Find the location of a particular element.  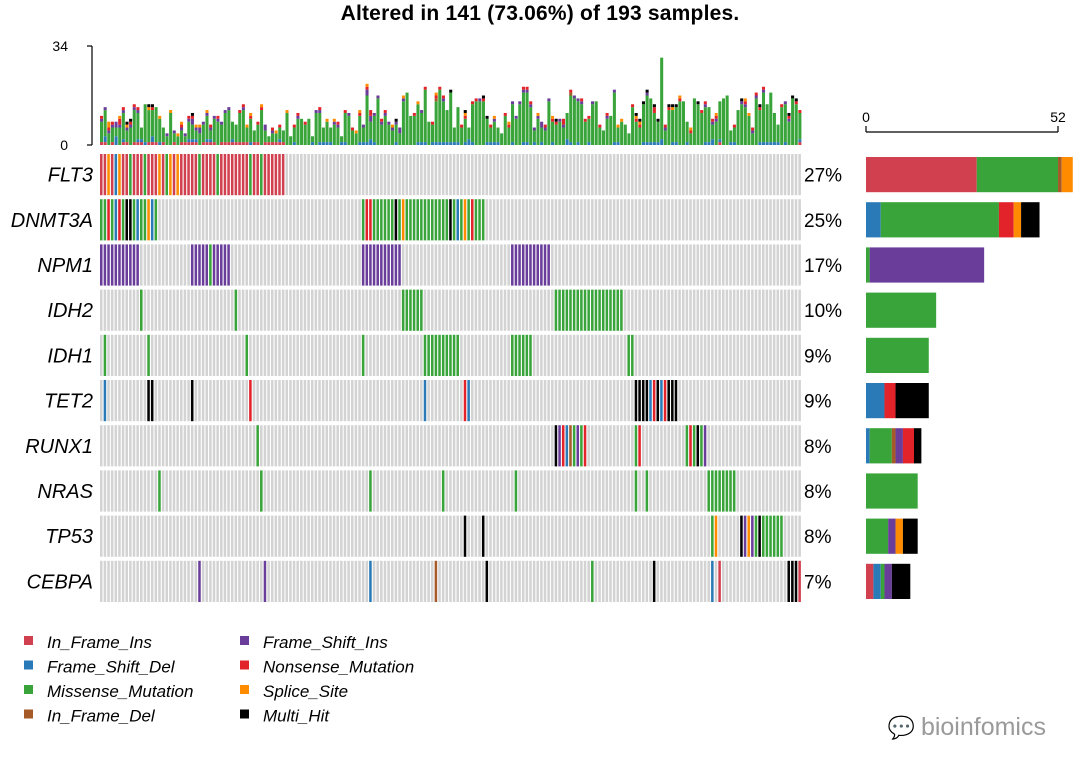

legend-label-splice-site: Splice_Site is located at coordinates (305, 691).